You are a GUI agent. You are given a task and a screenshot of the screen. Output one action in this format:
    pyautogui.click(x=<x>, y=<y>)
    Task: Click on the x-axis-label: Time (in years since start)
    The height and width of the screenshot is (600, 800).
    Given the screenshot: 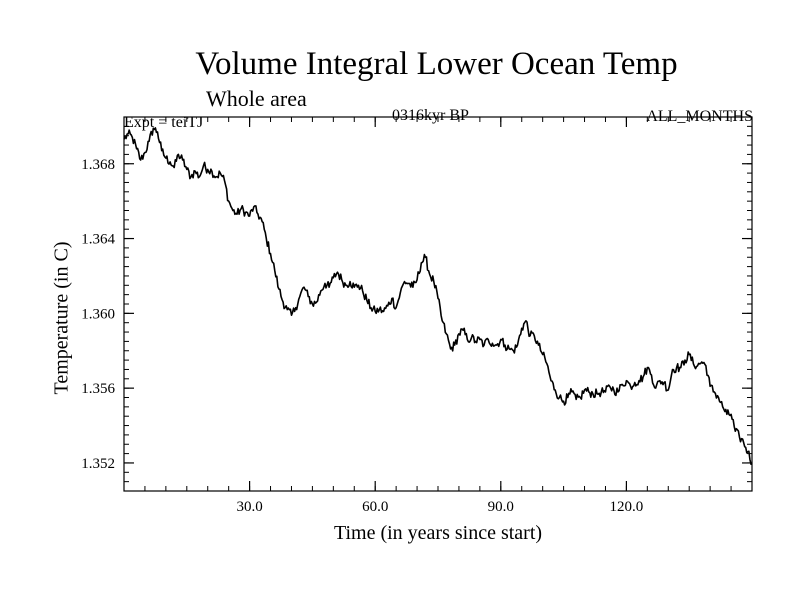 What is the action you would take?
    pyautogui.click(x=438, y=533)
    